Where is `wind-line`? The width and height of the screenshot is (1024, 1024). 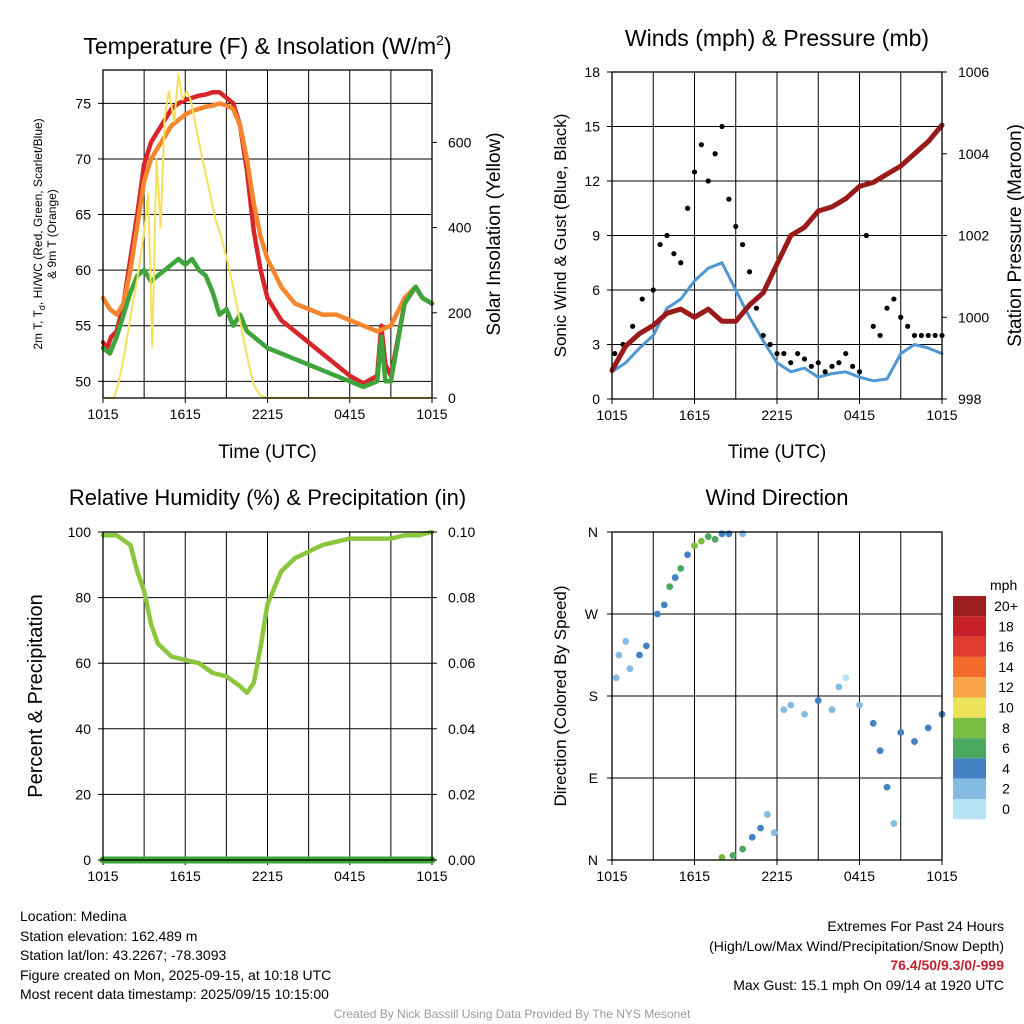
wind-line is located at coordinates (777, 322).